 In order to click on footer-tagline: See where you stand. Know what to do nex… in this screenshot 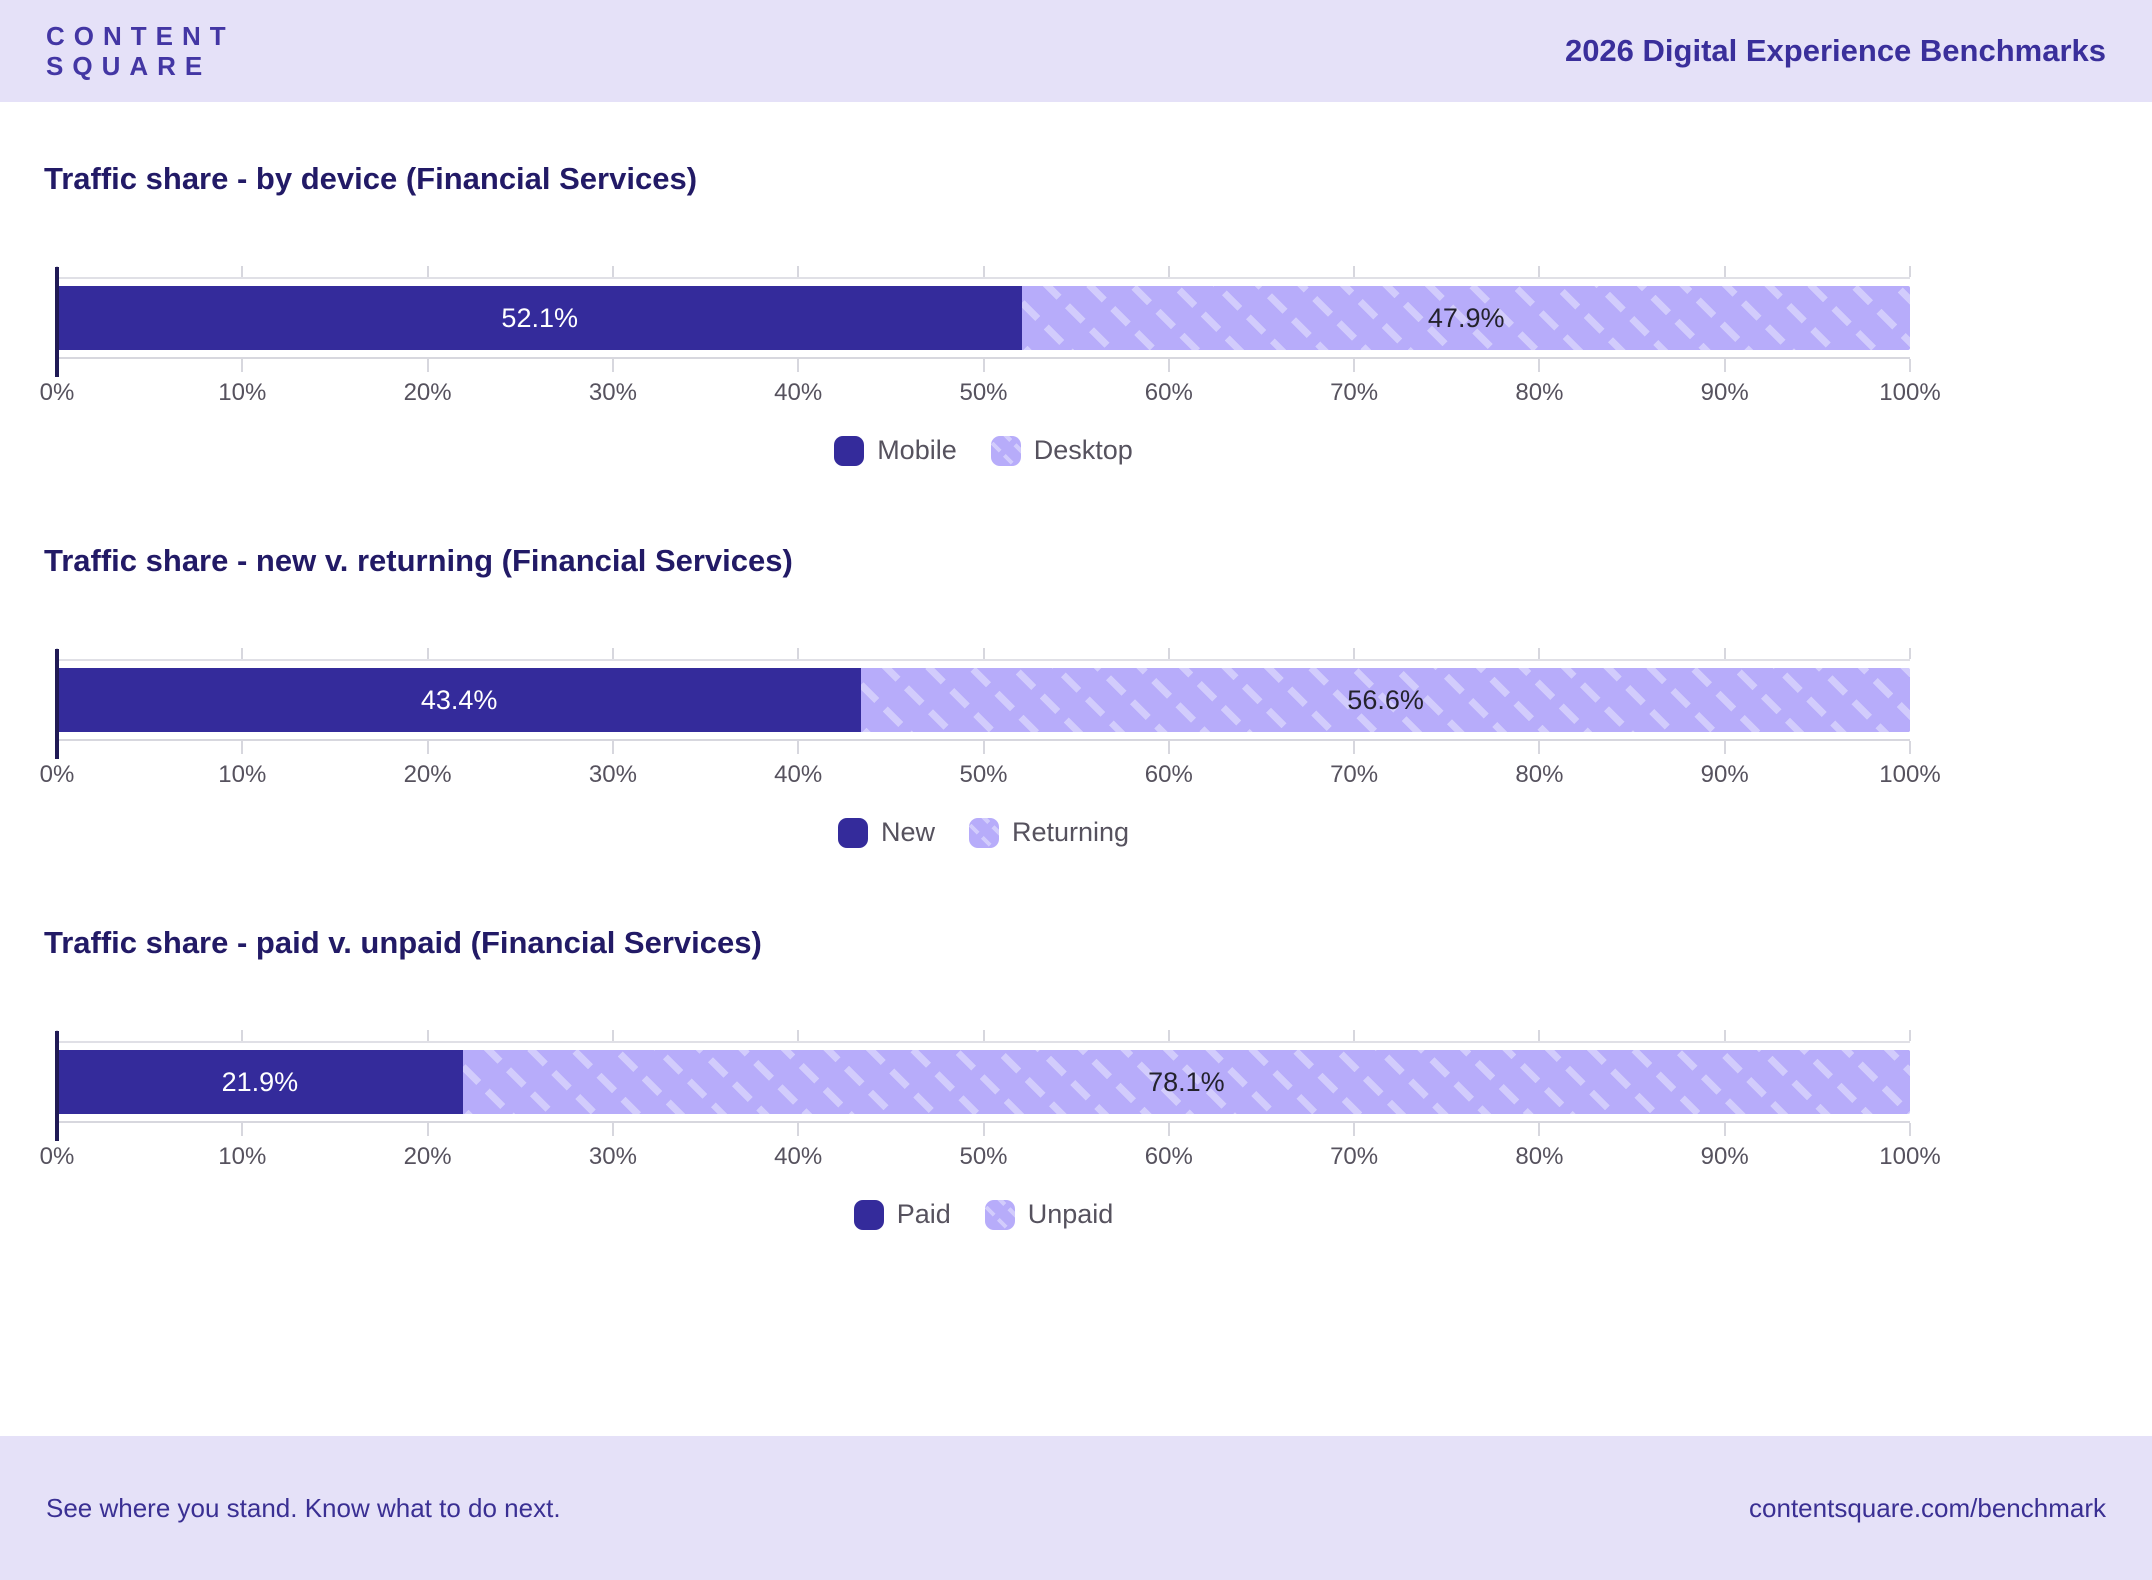, I will do `click(303, 1507)`.